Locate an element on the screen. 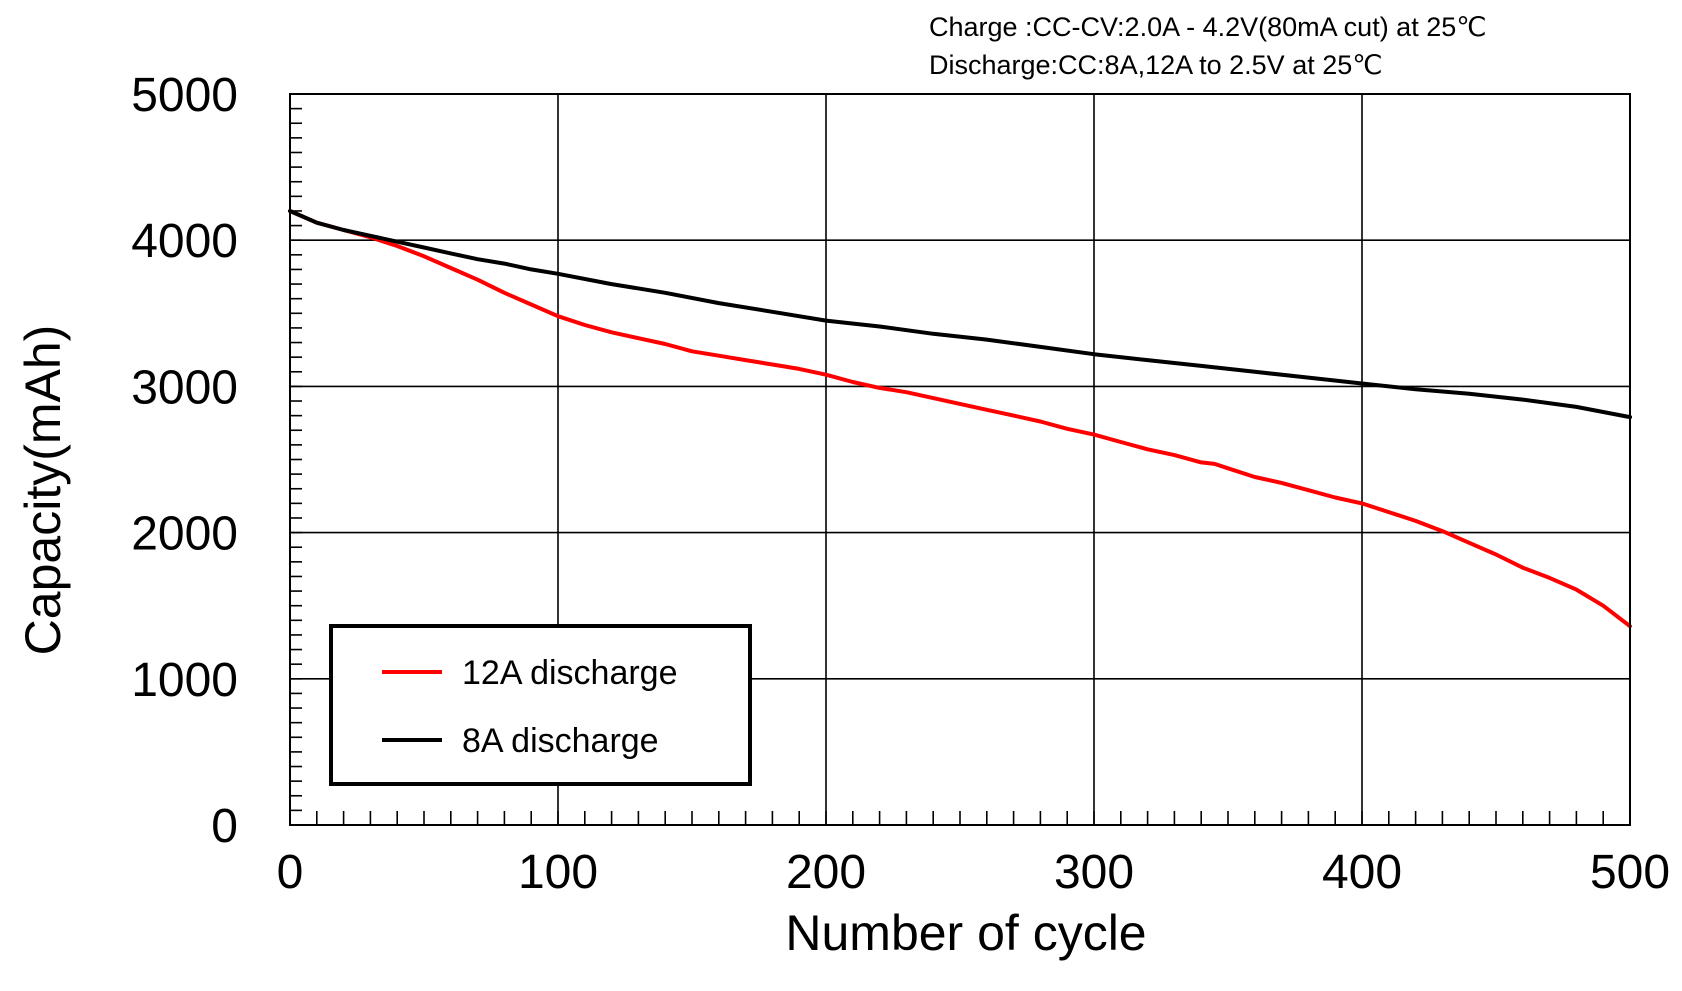  y-tick-label: 3000 is located at coordinates (184, 387).